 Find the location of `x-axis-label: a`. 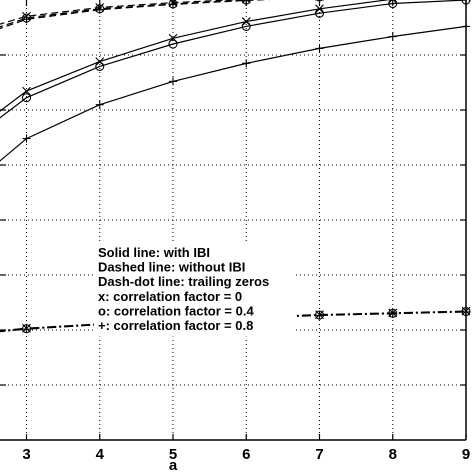

x-axis-label: a is located at coordinates (173, 465).